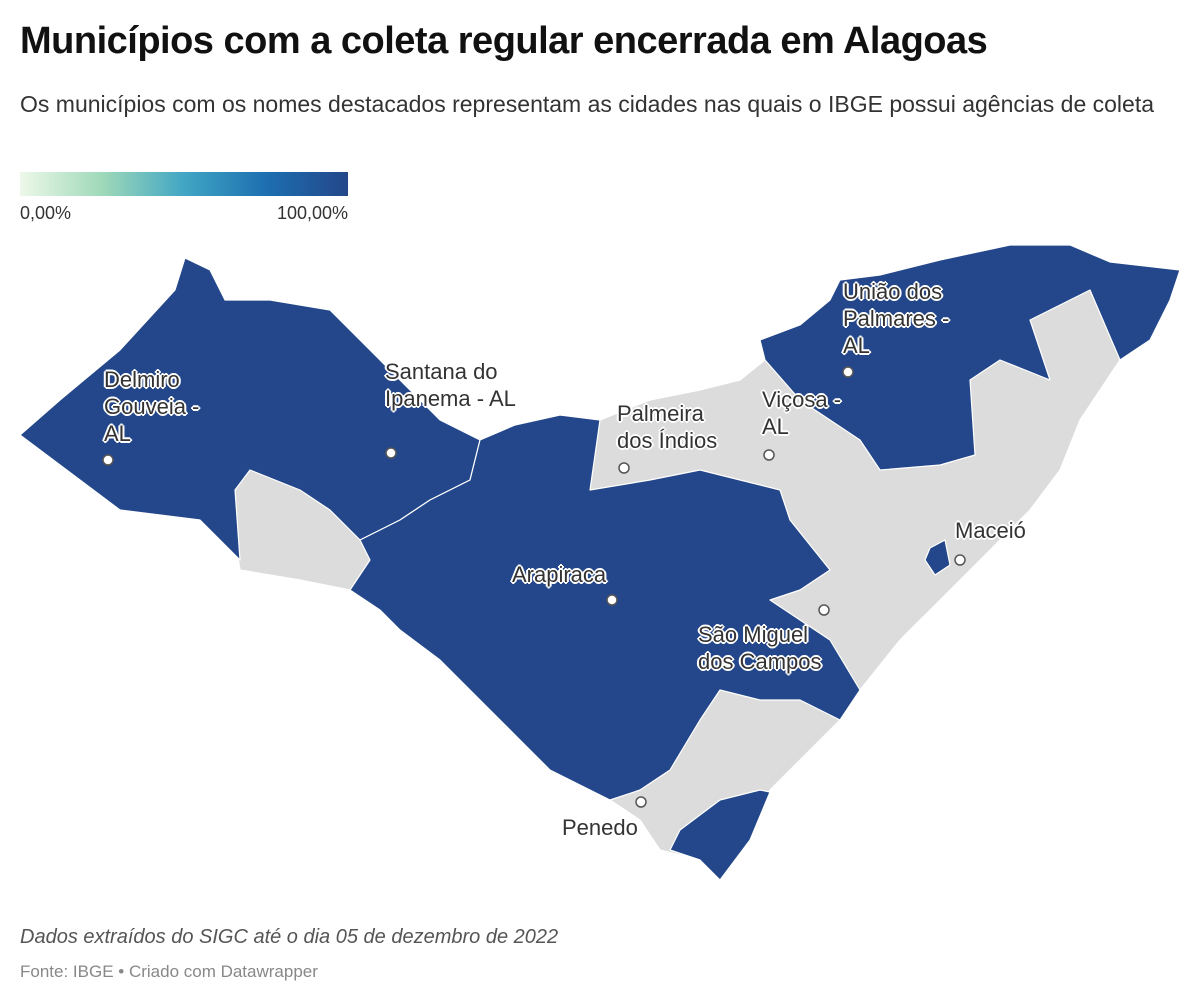  What do you see at coordinates (802, 413) in the screenshot?
I see `city-label: Viçosa - AL` at bounding box center [802, 413].